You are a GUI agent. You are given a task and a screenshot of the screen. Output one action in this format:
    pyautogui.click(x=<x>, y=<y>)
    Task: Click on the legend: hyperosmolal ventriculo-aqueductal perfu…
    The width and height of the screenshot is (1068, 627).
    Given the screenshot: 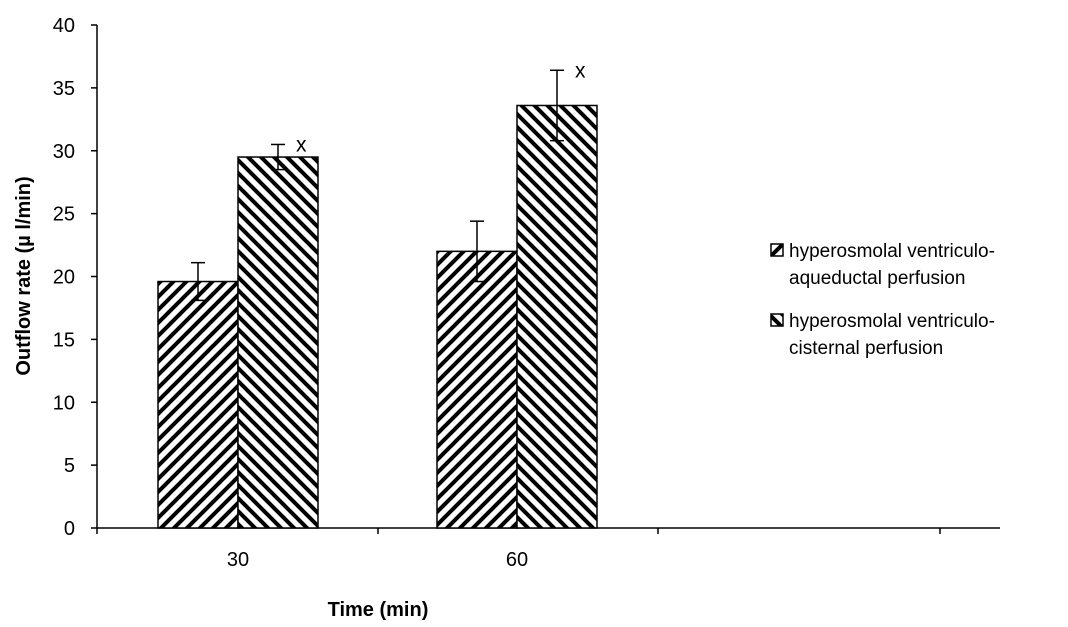 What is the action you would take?
    pyautogui.click(x=882, y=300)
    